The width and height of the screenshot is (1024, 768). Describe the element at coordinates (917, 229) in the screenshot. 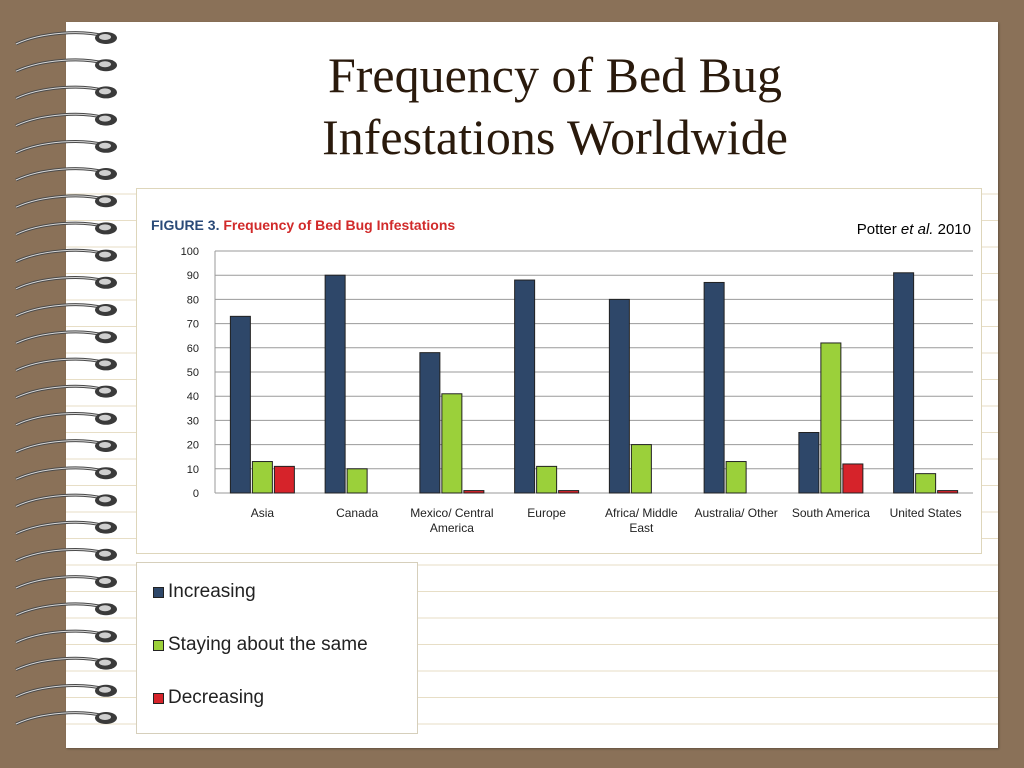

I see `citation-etal: et al.` at that location.